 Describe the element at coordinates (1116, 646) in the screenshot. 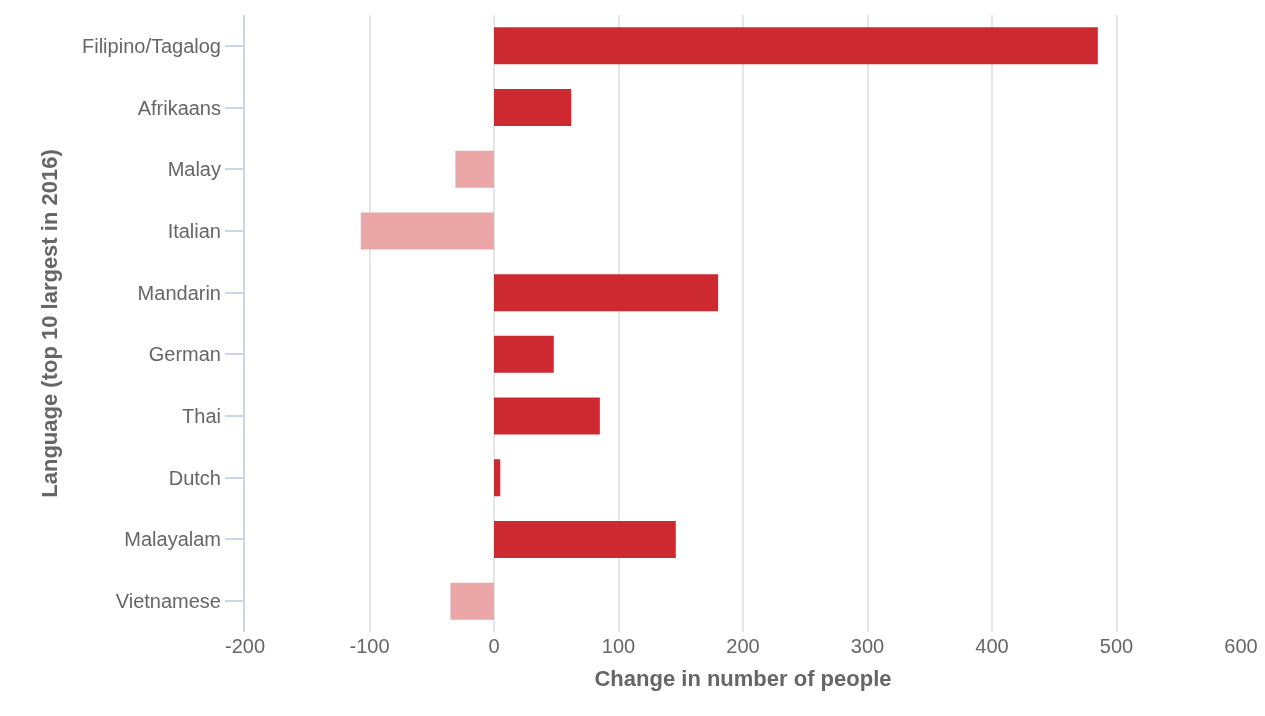

I see `x-tick-label: 500` at that location.